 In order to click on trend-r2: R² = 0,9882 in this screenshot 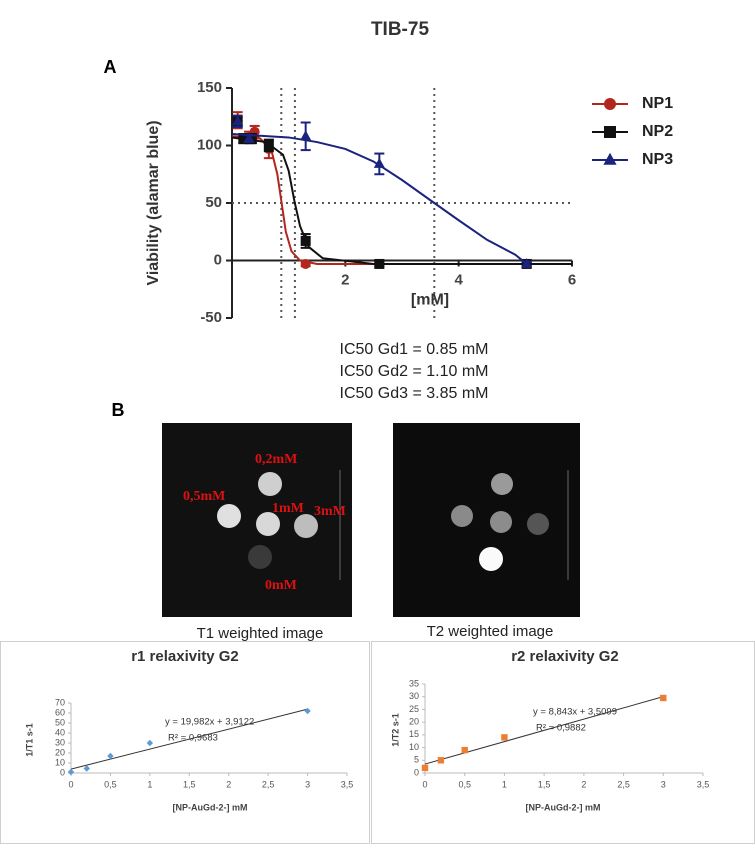, I will do `click(561, 728)`.